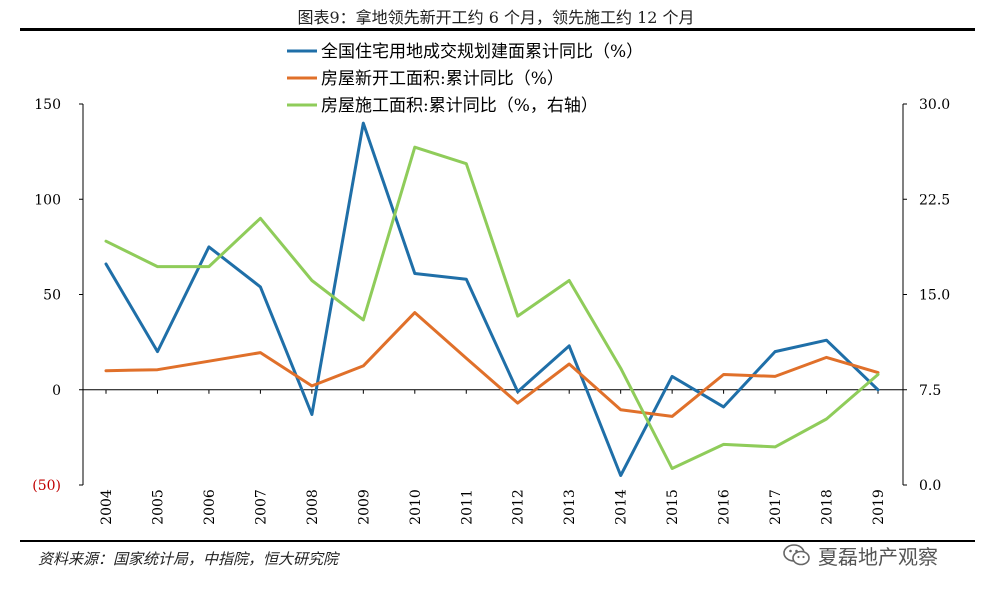 This screenshot has width=992, height=598. What do you see at coordinates (496, 17) in the screenshot?
I see `chart-title: 图表9：拿地领先新开工约 6 个月，领先施工约 12 个月` at bounding box center [496, 17].